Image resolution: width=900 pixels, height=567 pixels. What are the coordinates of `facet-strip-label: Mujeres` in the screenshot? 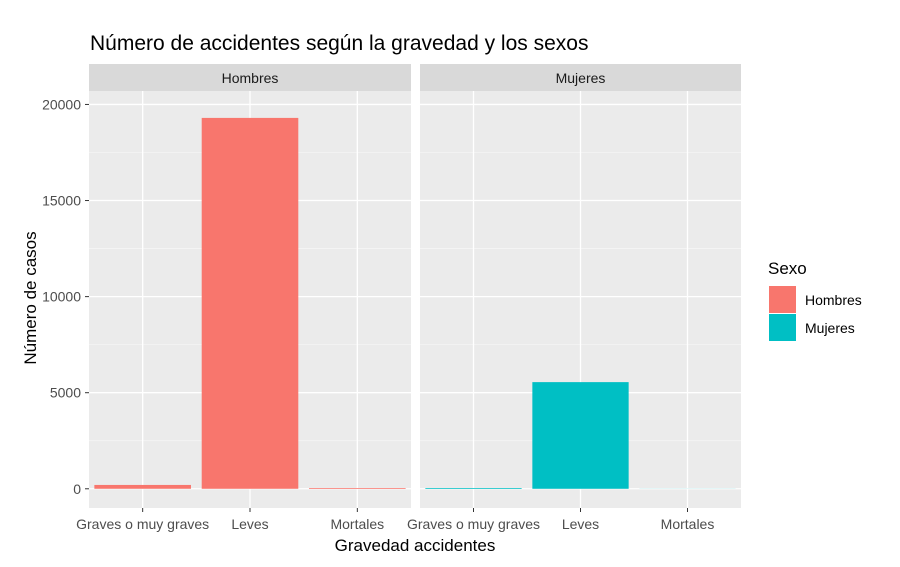 It's located at (581, 78).